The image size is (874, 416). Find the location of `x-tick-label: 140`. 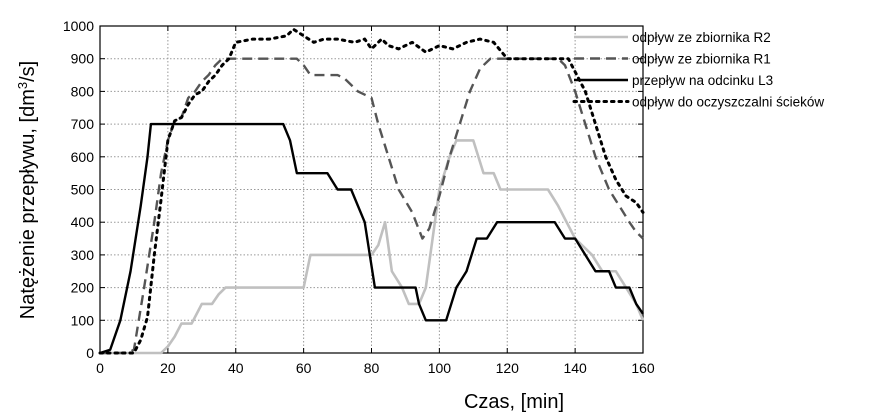

x-tick-label: 140 is located at coordinates (575, 368).